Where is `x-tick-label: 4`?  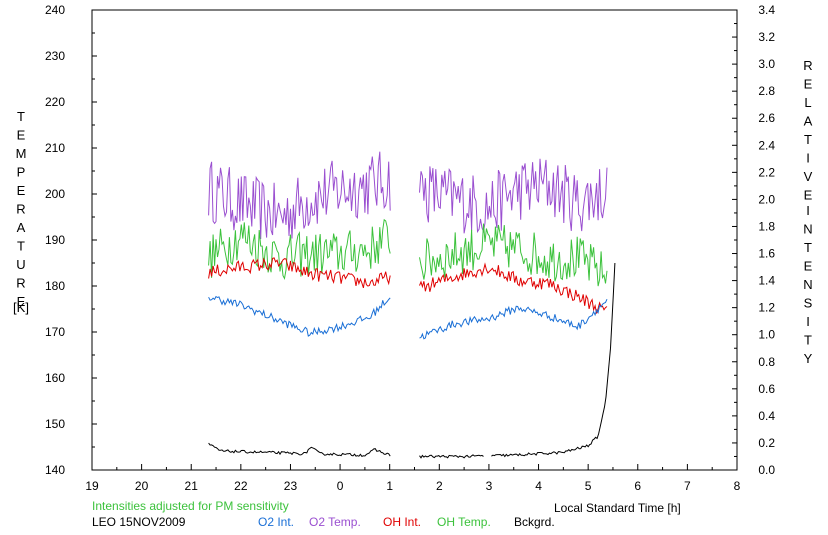 x-tick-label: 4 is located at coordinates (538, 486).